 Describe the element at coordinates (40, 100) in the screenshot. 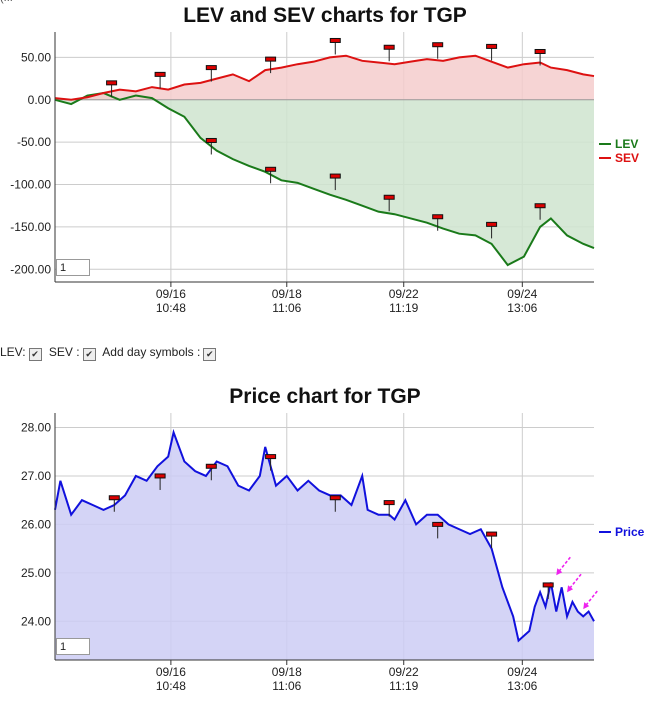

I see `y-tick-label: 0.00` at that location.